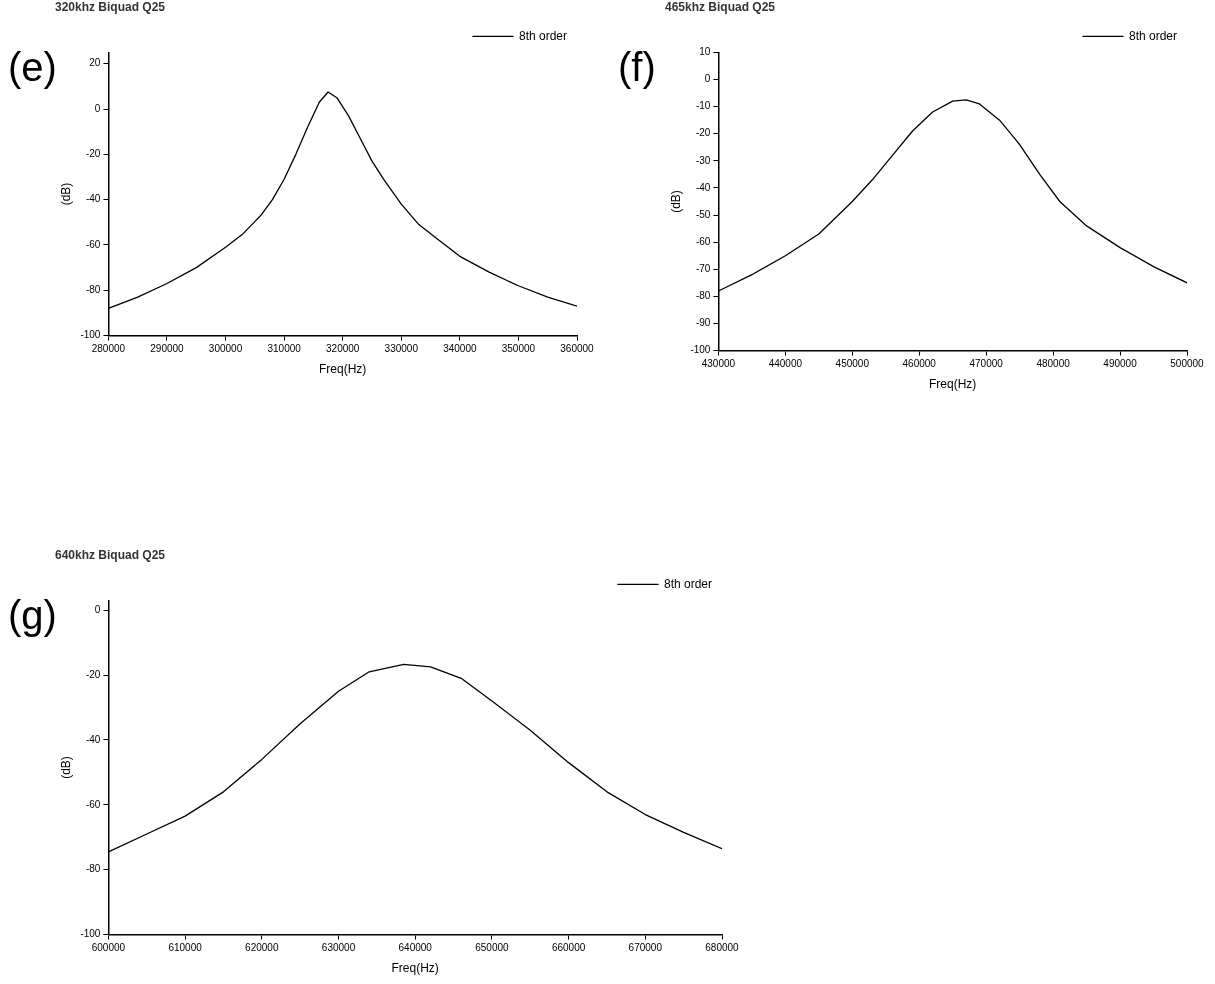 The image size is (1215, 984). What do you see at coordinates (577, 349) in the screenshot?
I see `x-tick-label: 360000` at bounding box center [577, 349].